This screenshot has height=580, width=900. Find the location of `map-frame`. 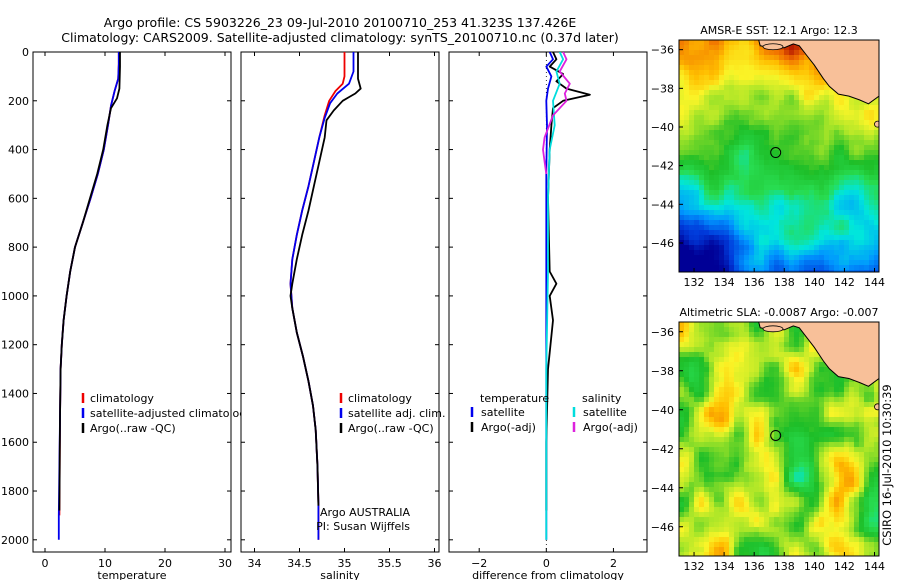

map-frame is located at coordinates (779, 439).